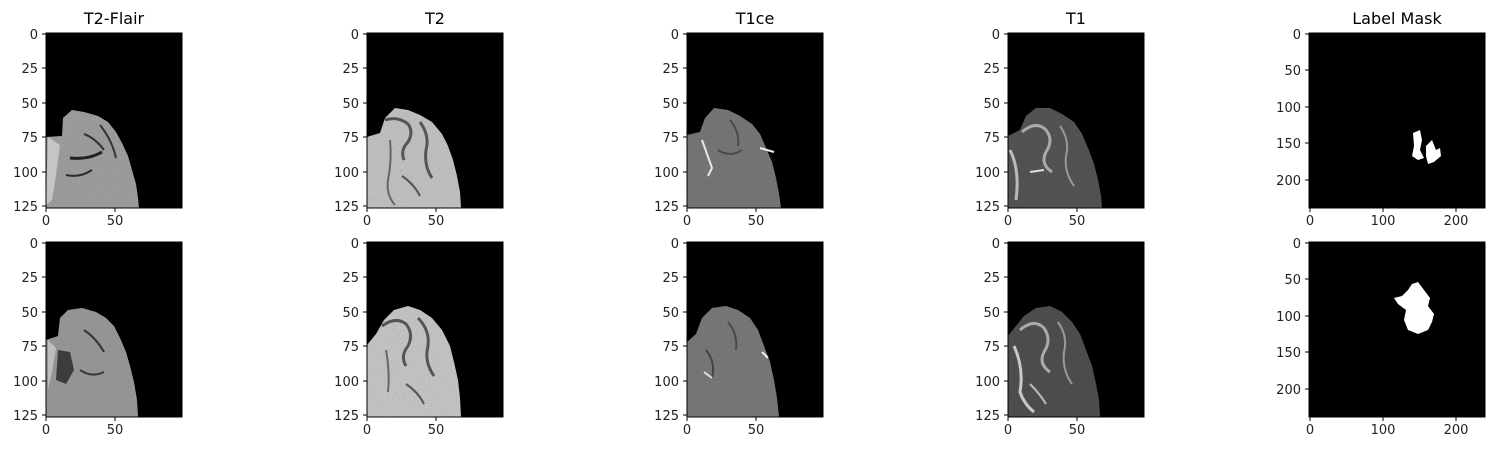 This screenshot has width=1494, height=451. I want to click on x-axis-t2-row1: 0 50, so click(403, 218).